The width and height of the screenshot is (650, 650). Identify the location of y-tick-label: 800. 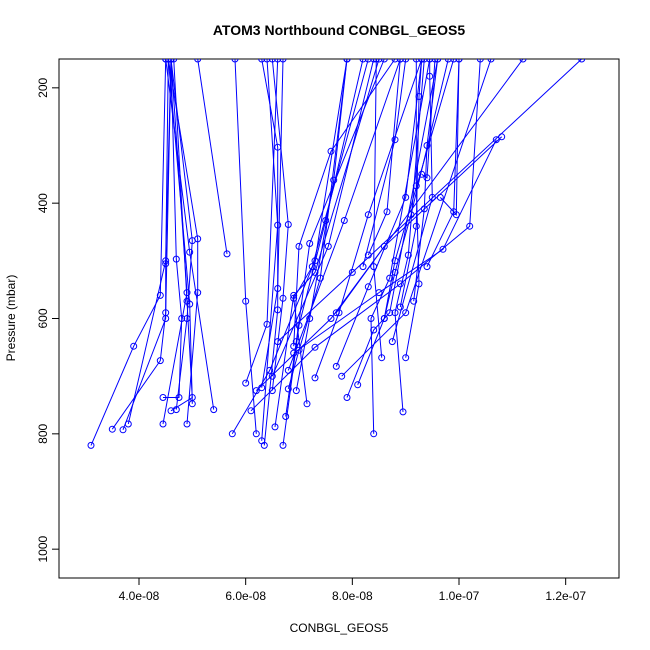
(43, 434).